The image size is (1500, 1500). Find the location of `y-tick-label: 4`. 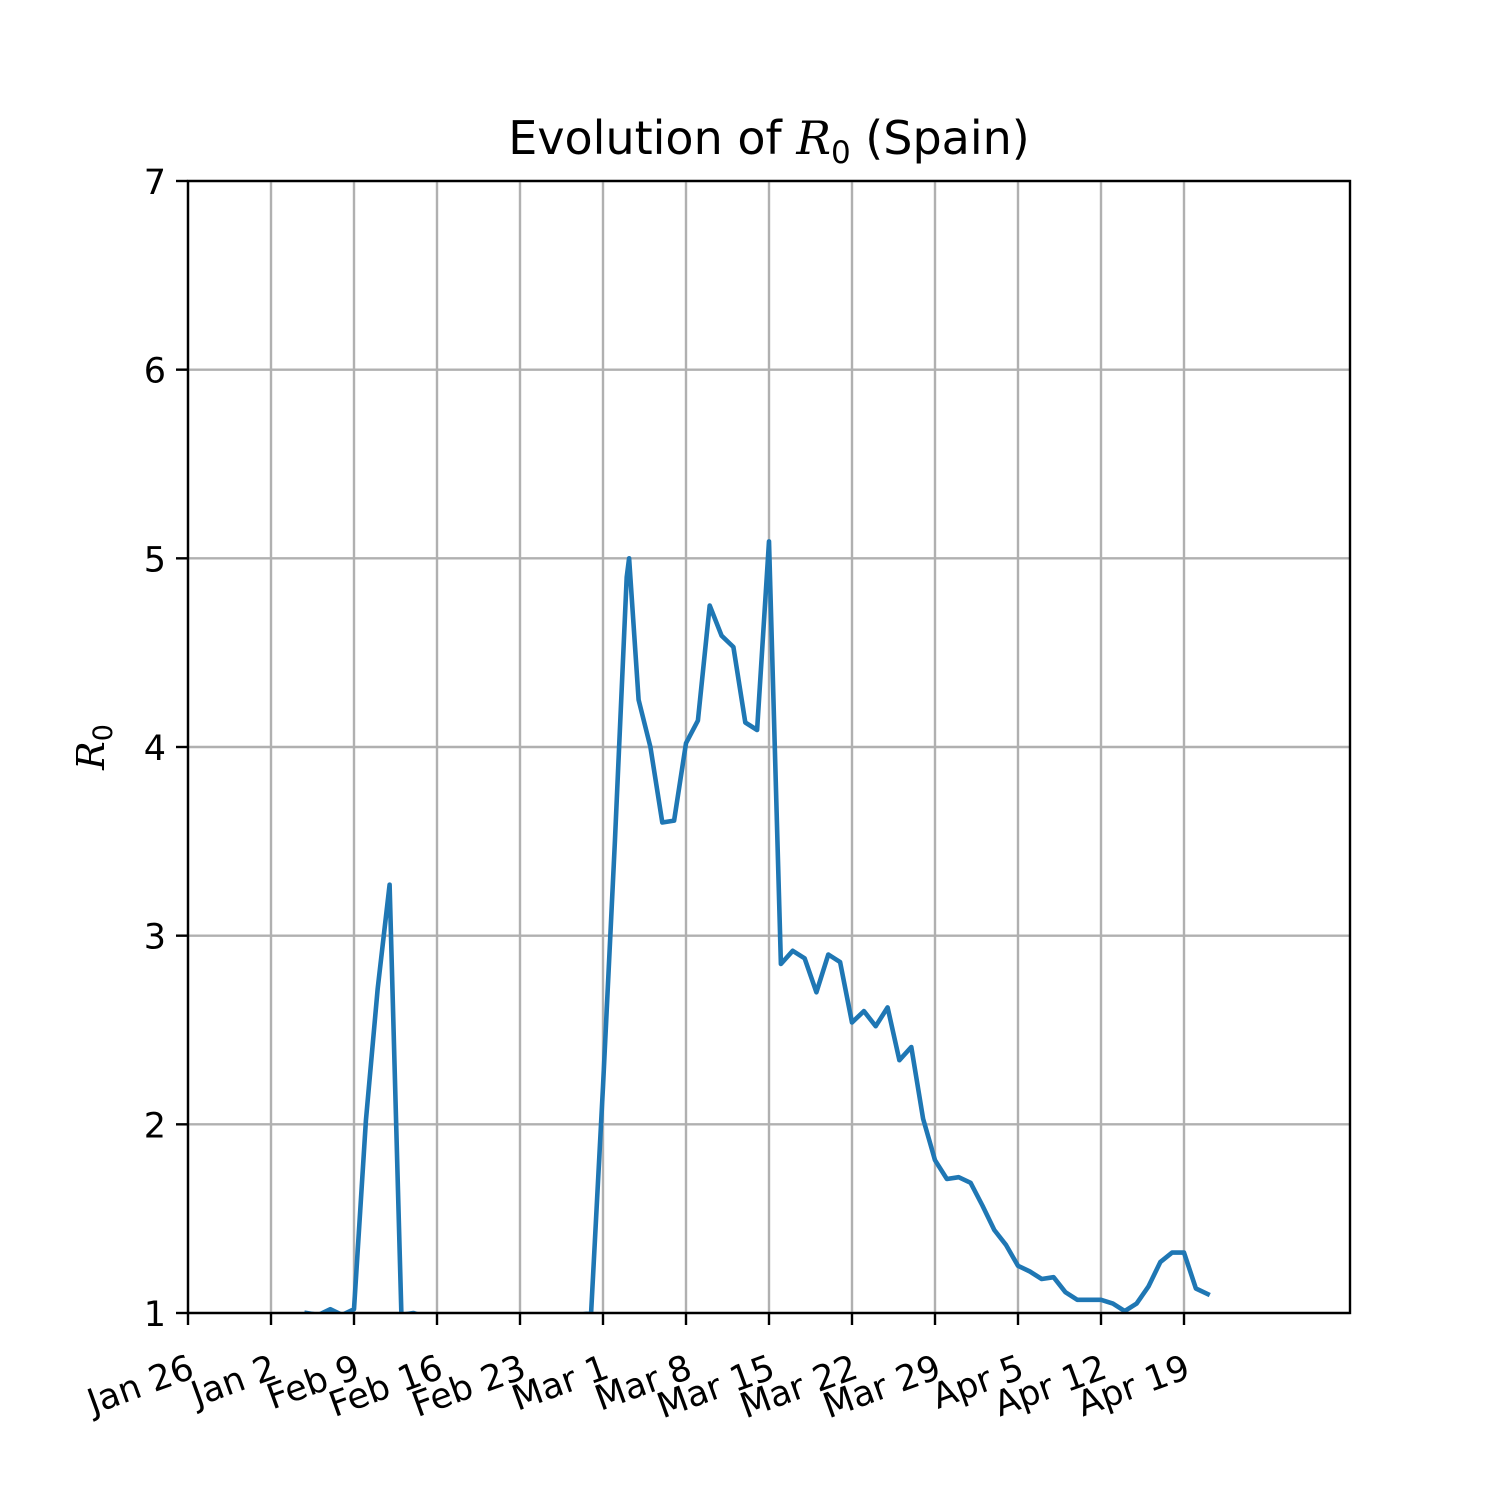

y-tick-label: 4 is located at coordinates (155, 749).